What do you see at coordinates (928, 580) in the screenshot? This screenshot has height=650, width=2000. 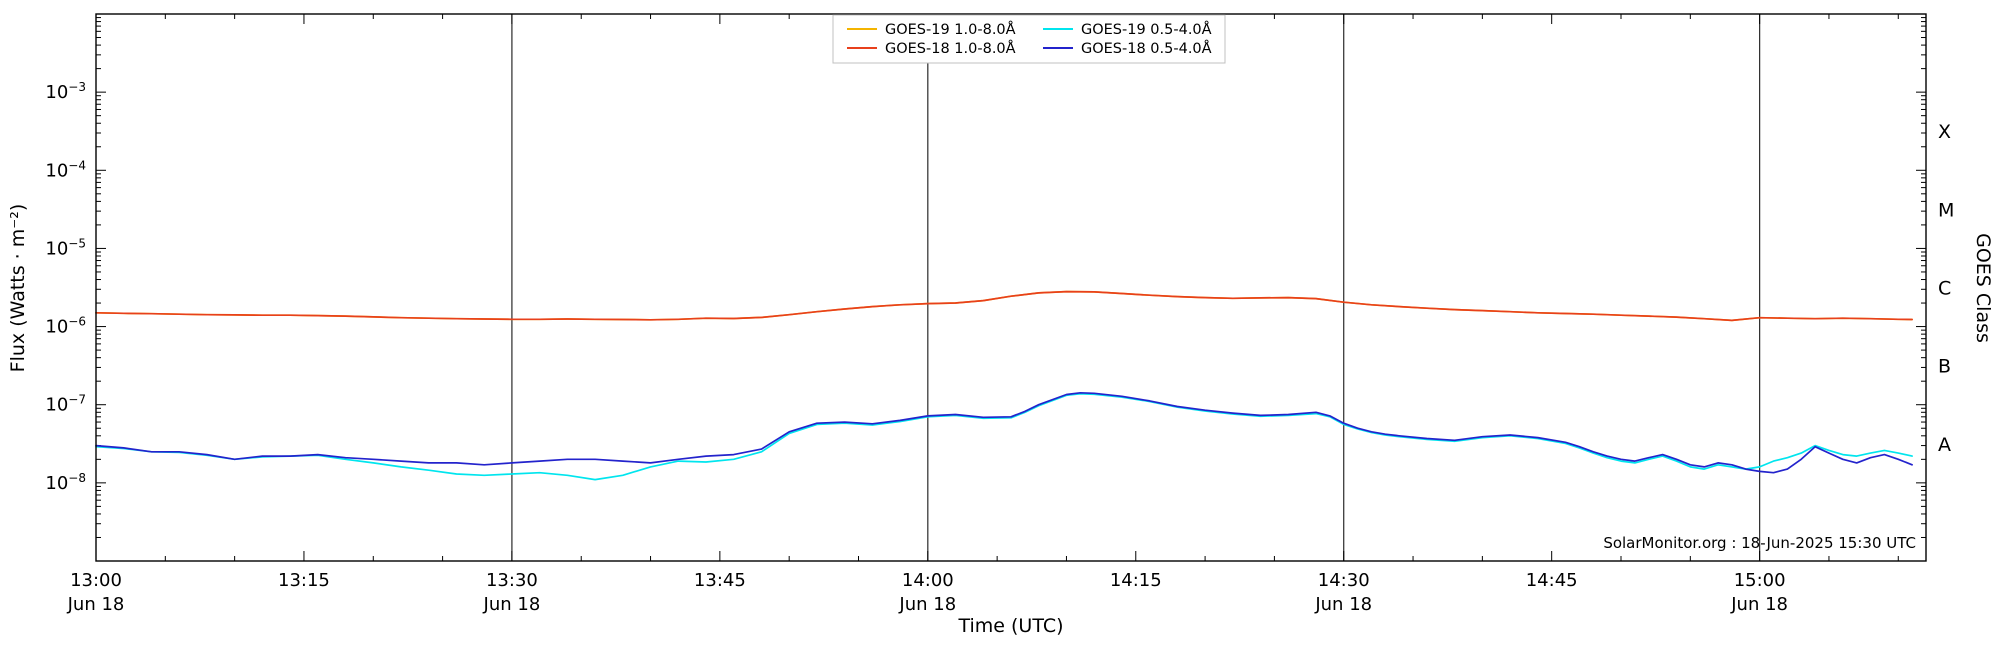 I see `x-tick-label: 14:00` at bounding box center [928, 580].